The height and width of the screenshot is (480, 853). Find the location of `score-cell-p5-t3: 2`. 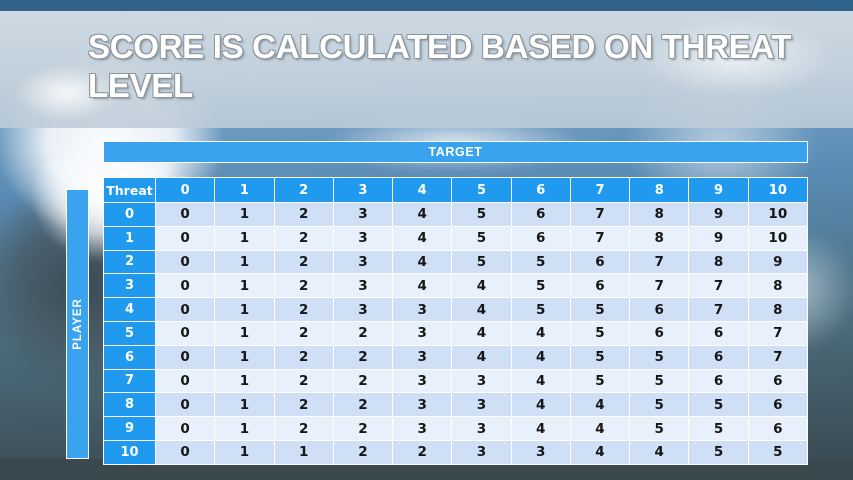

score-cell-p5-t3: 2 is located at coordinates (363, 333).